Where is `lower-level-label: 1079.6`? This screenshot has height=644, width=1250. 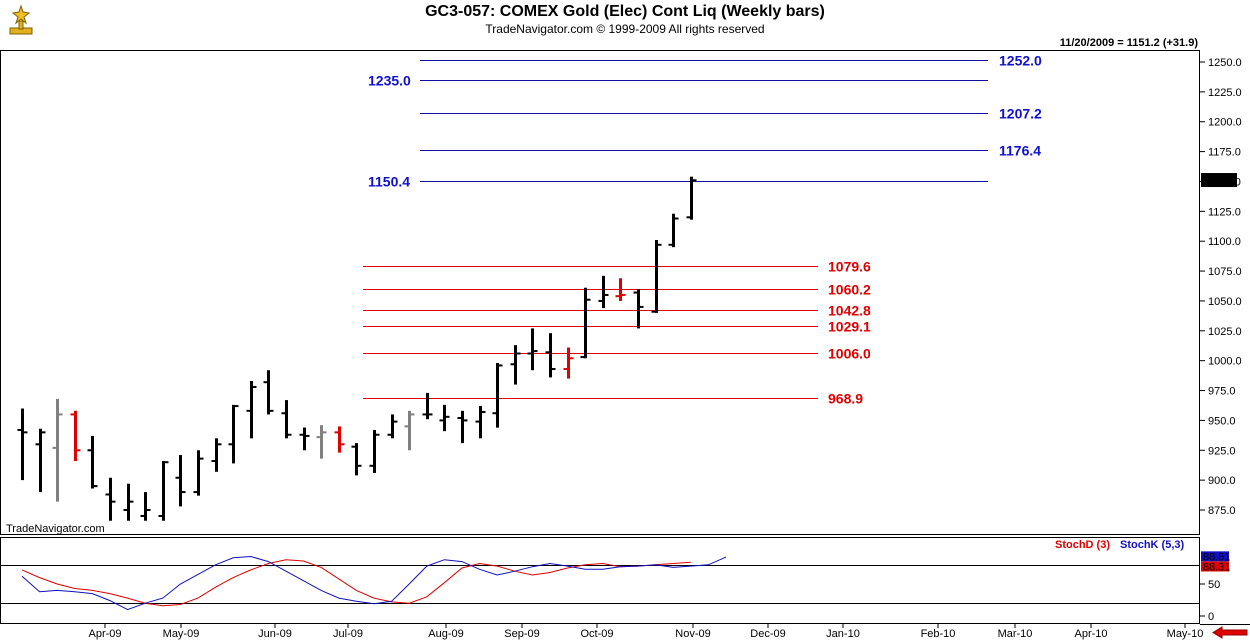
lower-level-label: 1079.6 is located at coordinates (849, 267).